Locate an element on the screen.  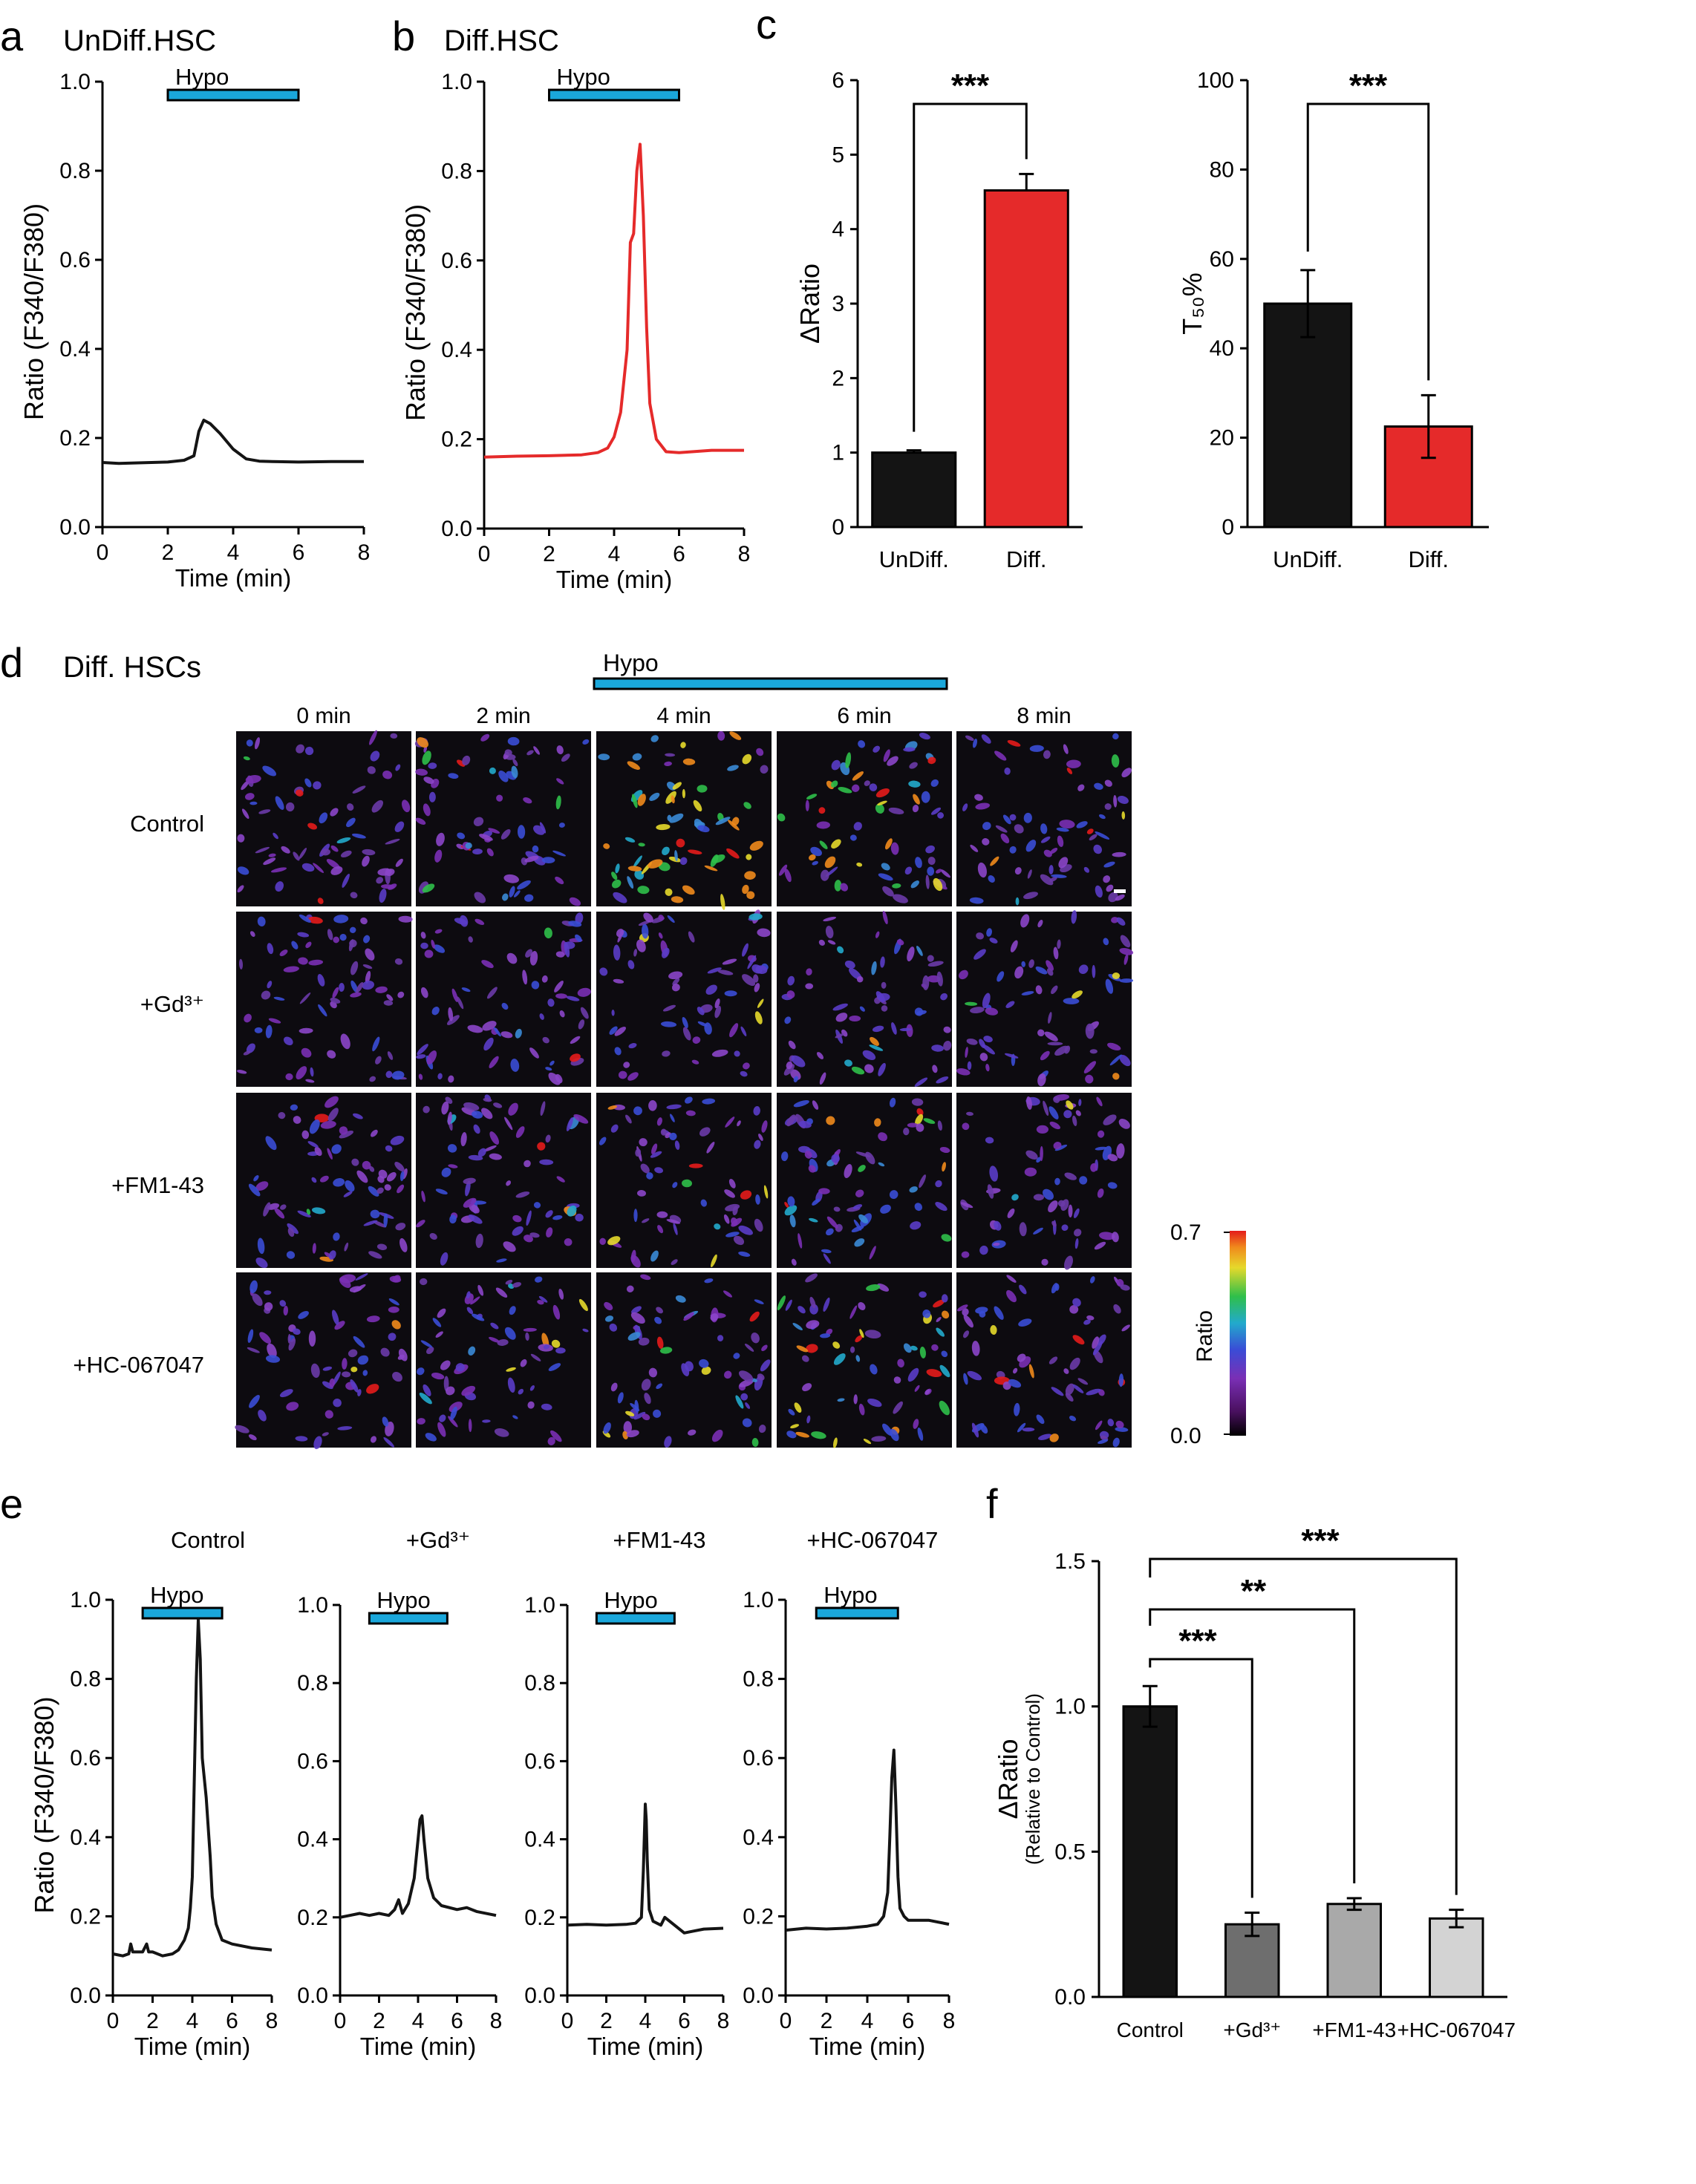
x-axis-label: Time (min) is located at coordinates (645, 2046).